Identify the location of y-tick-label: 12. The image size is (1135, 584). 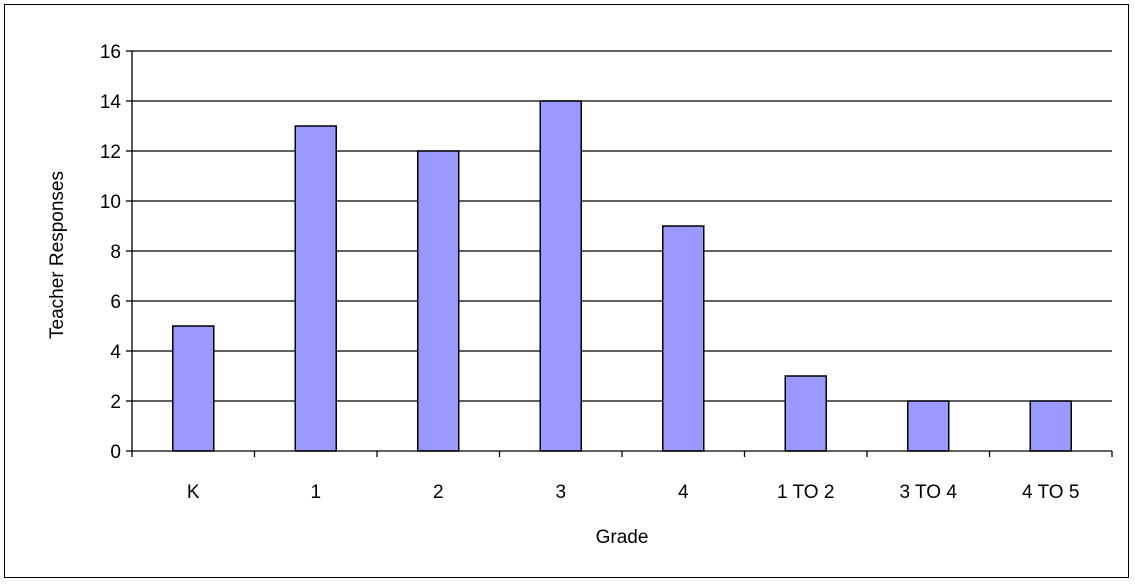
(110, 152).